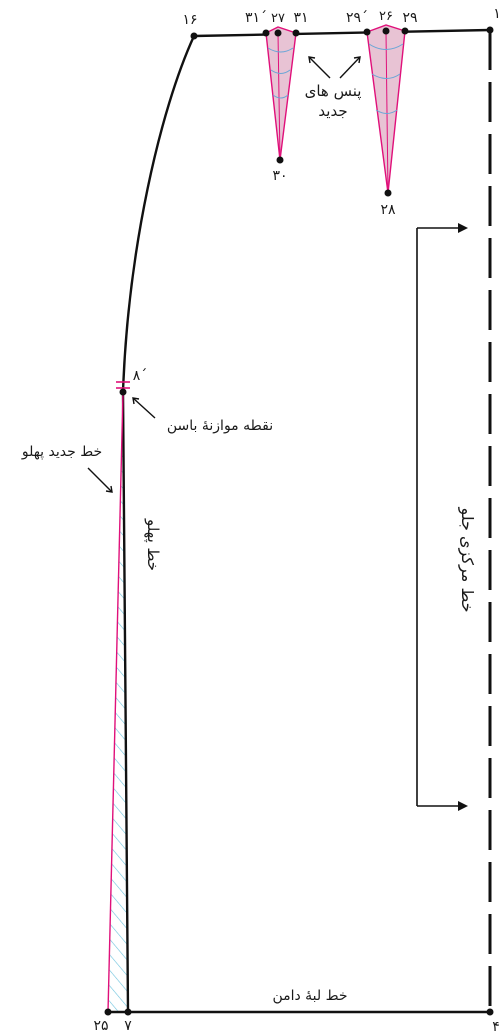  I want to click on point-29p, so click(367, 32).